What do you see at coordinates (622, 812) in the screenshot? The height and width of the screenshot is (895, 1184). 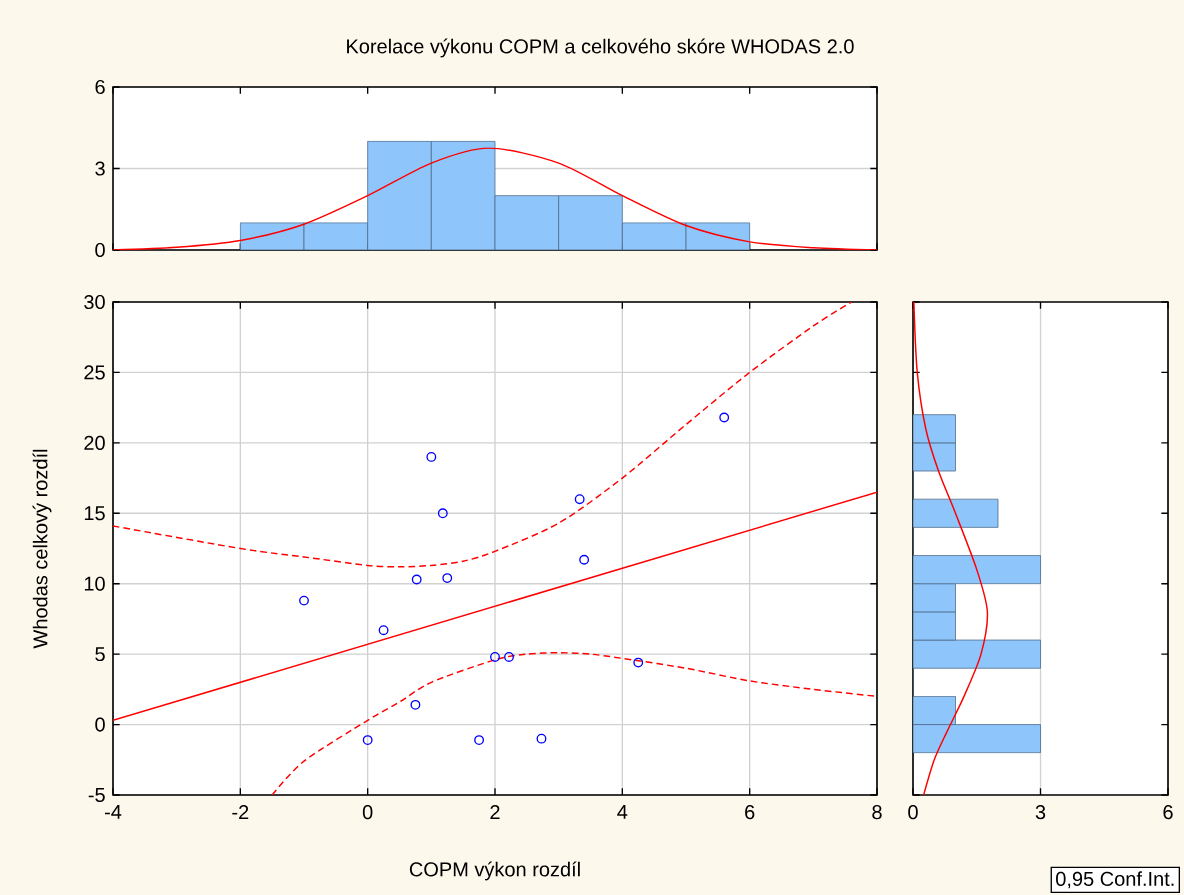 I see `x-tick-label: 4` at bounding box center [622, 812].